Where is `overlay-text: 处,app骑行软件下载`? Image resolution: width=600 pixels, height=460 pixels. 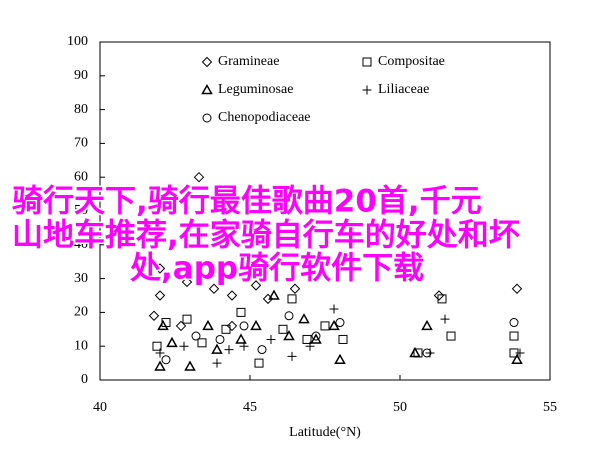 overlay-text: 处,app骑行软件下载 is located at coordinates (276, 269).